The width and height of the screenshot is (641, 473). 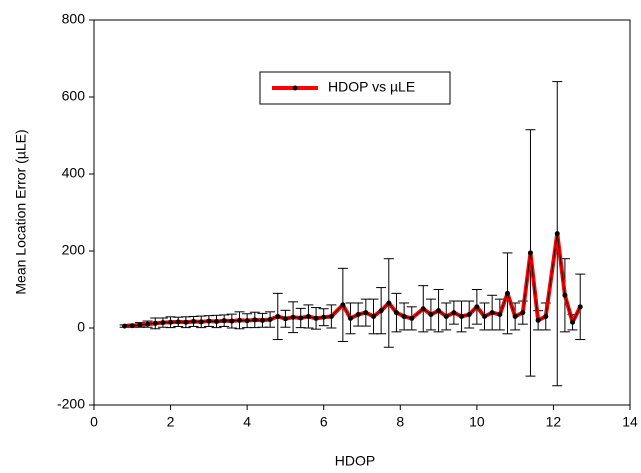 What do you see at coordinates (171, 422) in the screenshot?
I see `x-tick-label: 2` at bounding box center [171, 422].